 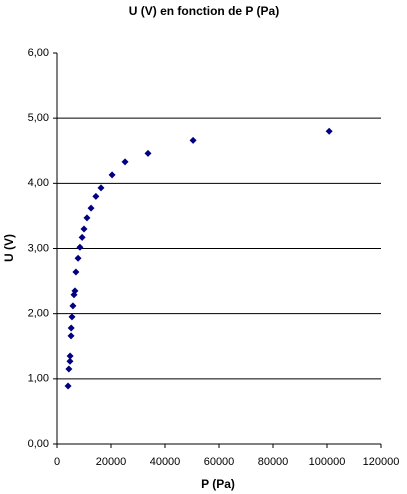 What do you see at coordinates (38, 118) in the screenshot?
I see `y-tick-label: 5,00` at bounding box center [38, 118].